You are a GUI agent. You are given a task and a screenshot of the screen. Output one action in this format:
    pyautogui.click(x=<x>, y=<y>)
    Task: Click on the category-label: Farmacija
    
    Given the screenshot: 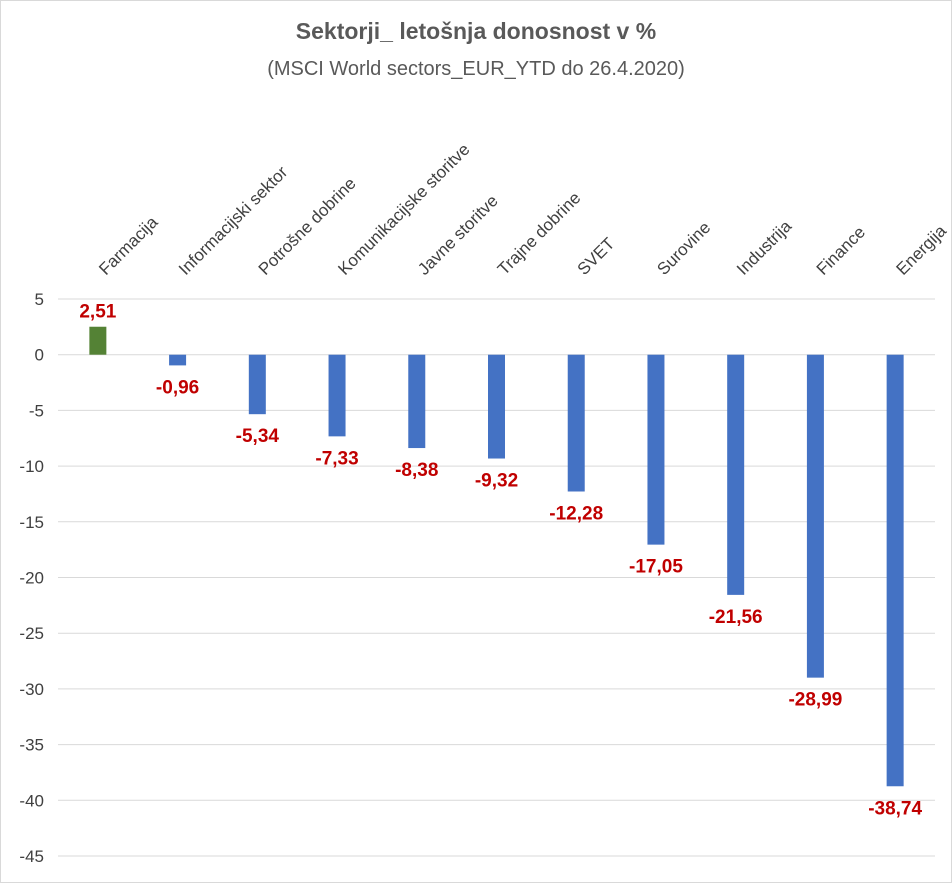 What is the action you would take?
    pyautogui.click(x=128, y=245)
    